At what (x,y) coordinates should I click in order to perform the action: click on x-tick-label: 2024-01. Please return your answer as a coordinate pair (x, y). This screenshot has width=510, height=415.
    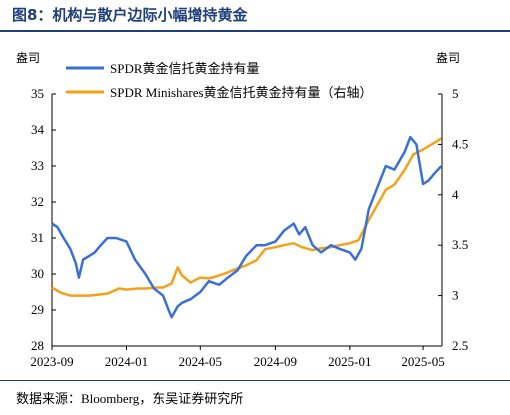
    Looking at the image, I should click on (126, 361).